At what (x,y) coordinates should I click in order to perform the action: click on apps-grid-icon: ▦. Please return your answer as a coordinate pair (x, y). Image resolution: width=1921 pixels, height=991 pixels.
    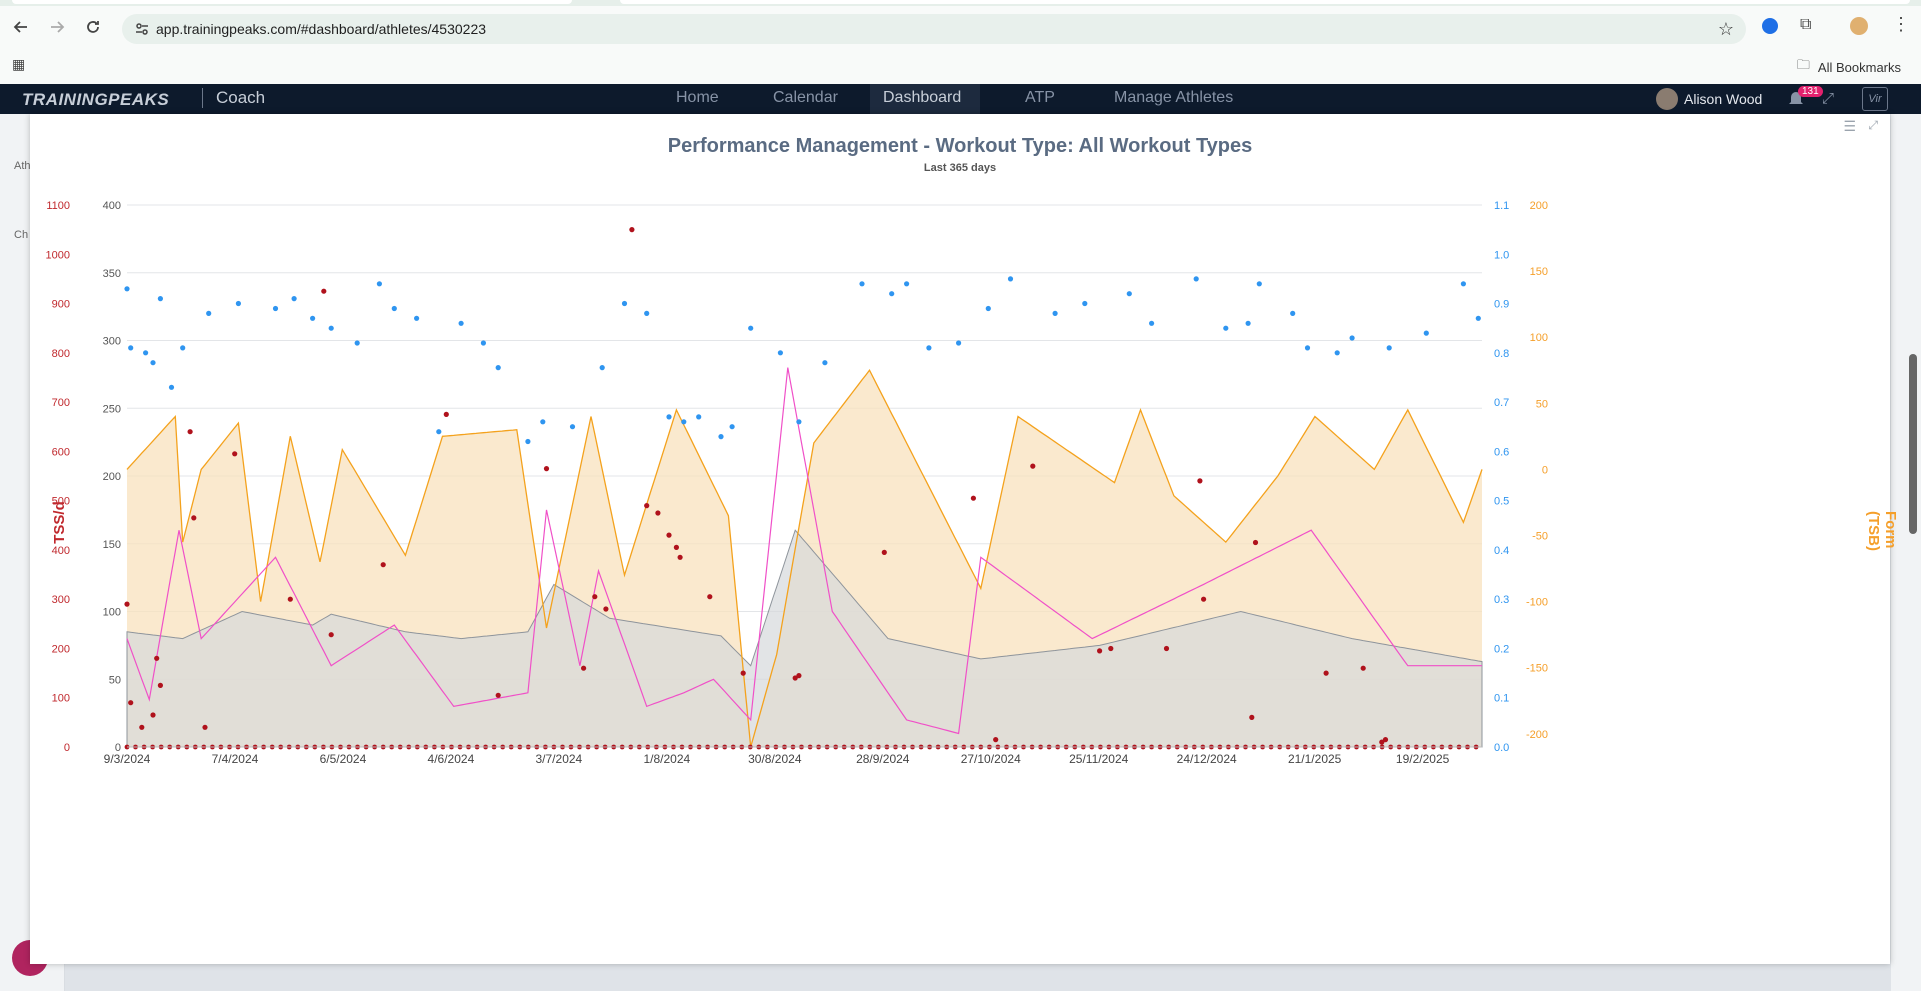
    Looking at the image, I should click on (19, 64).